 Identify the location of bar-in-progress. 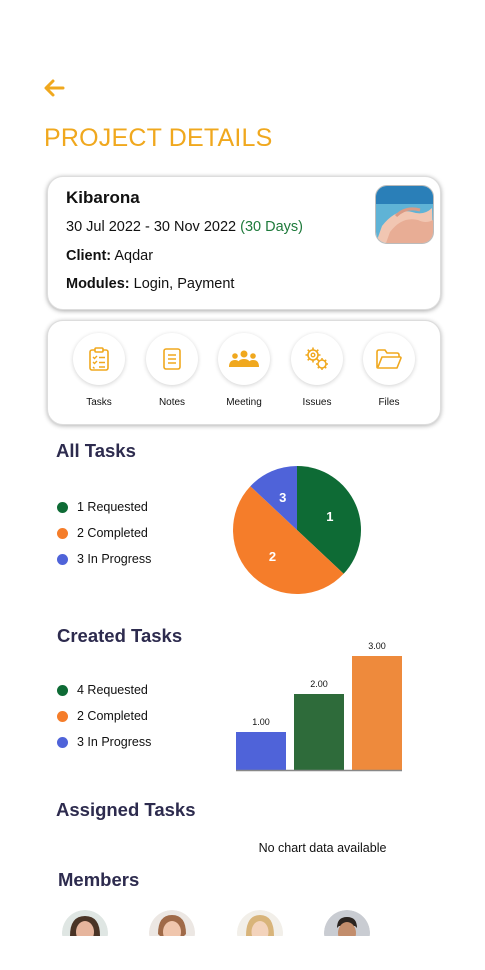
(261, 751).